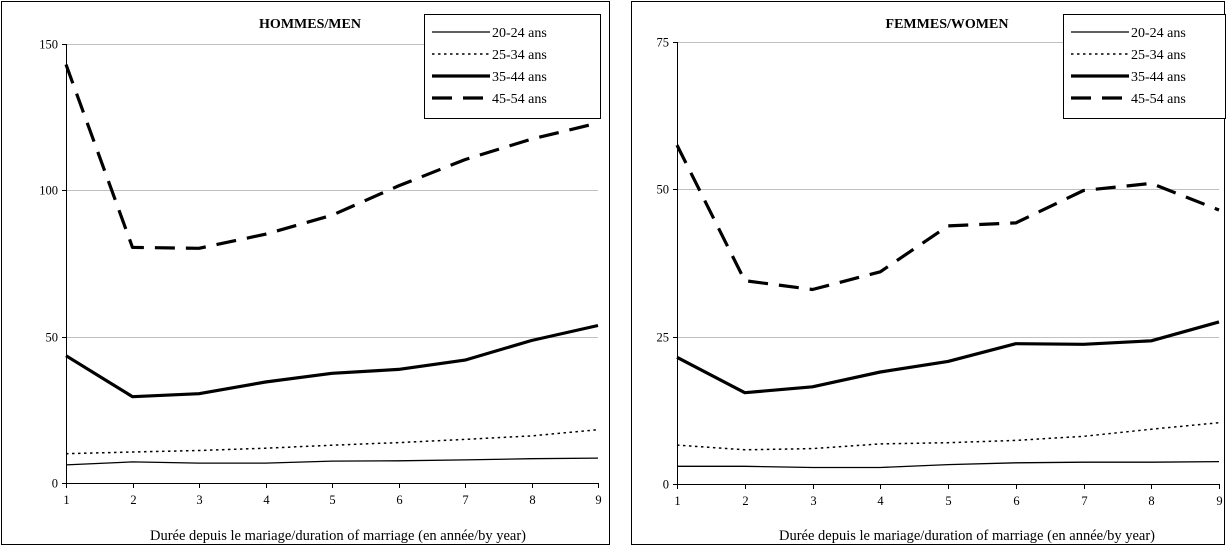 The height and width of the screenshot is (546, 1226). I want to click on series-line-45-54-ans, so click(947, 218).